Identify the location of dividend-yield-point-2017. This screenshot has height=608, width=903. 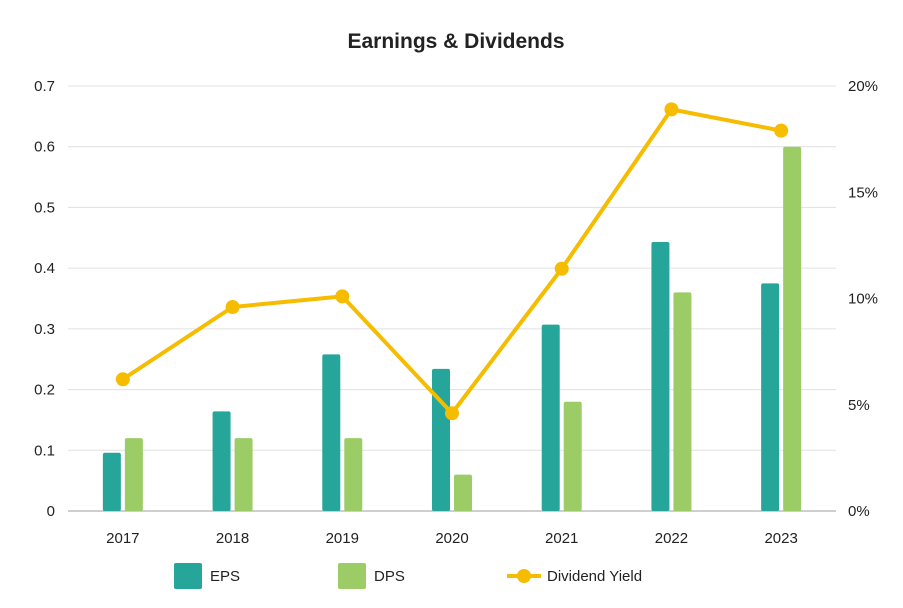
(122, 379).